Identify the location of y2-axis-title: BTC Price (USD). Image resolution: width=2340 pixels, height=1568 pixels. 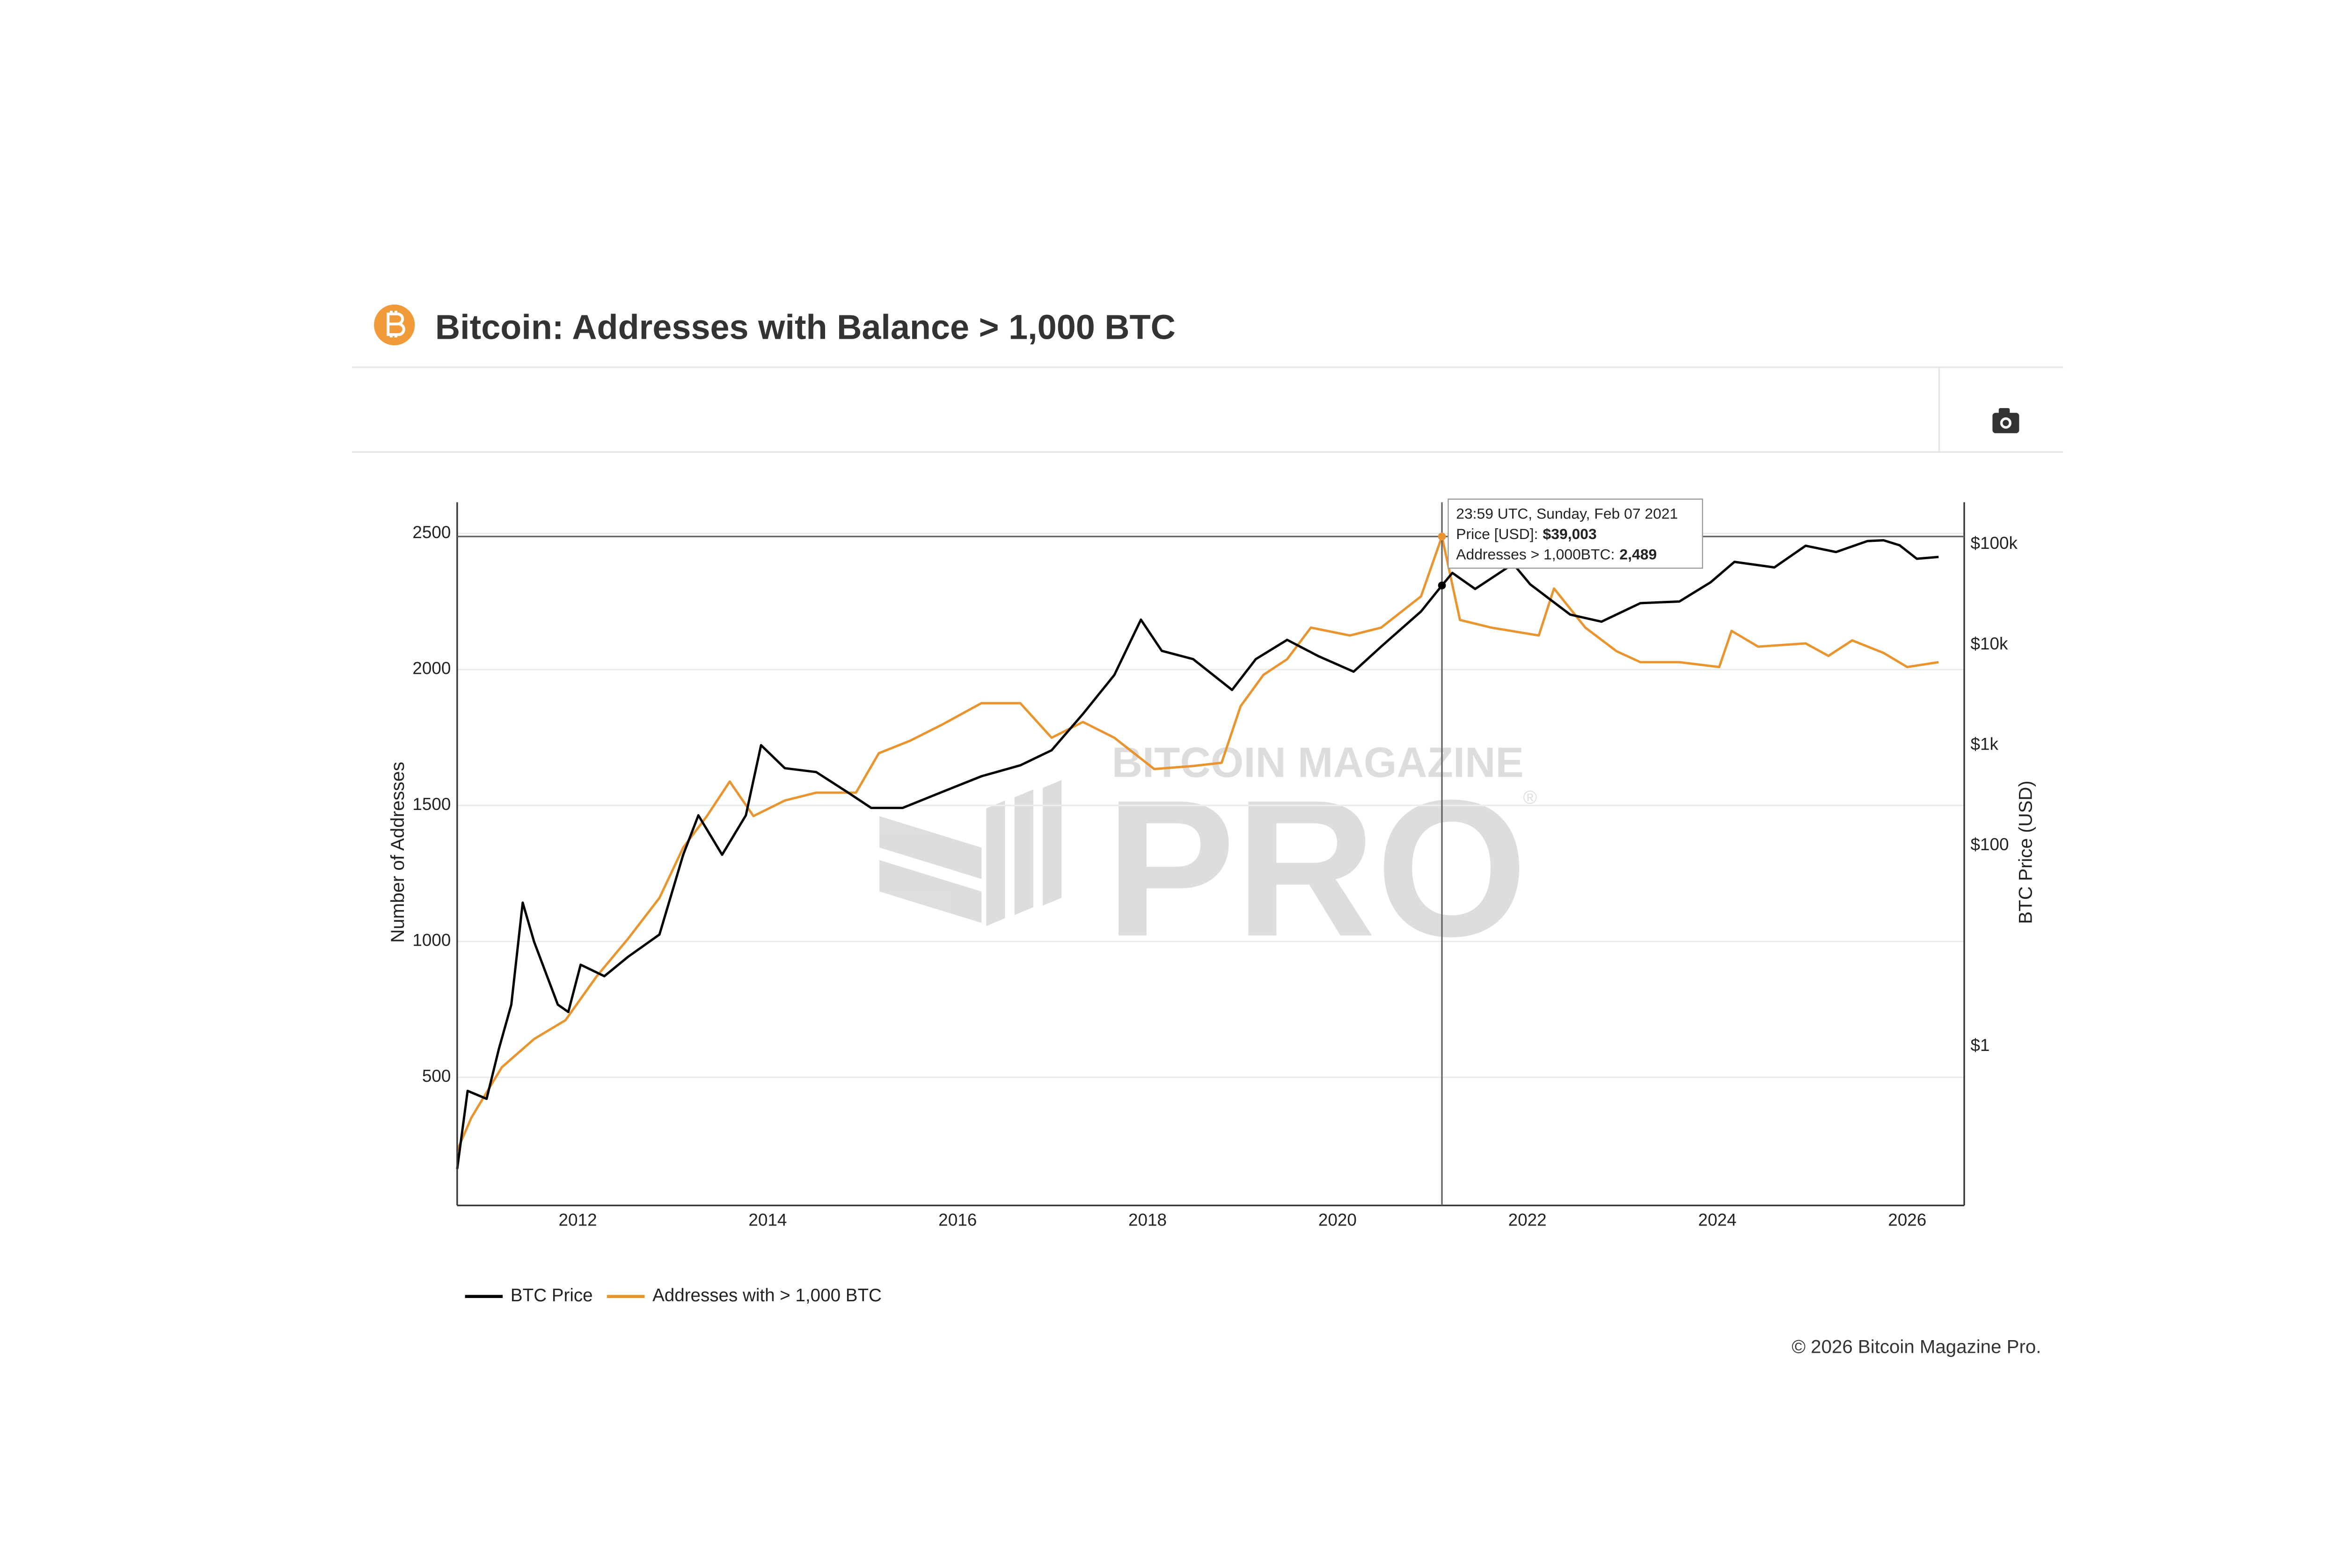
(2026, 852).